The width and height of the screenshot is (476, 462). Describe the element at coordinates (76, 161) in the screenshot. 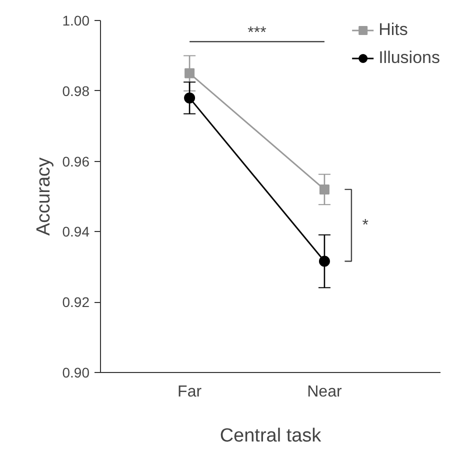

I see `y-tick-label: 0.96` at that location.